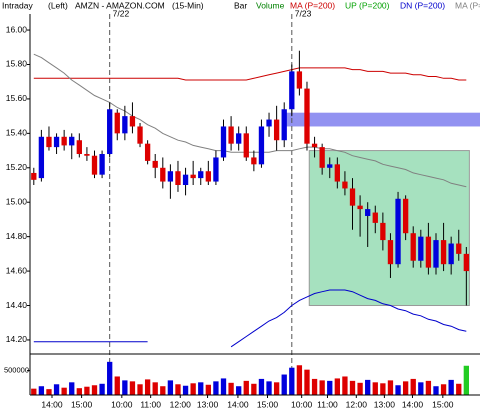 The width and height of the screenshot is (480, 411). I want to click on x-tick-label: 11:00, so click(327, 404).